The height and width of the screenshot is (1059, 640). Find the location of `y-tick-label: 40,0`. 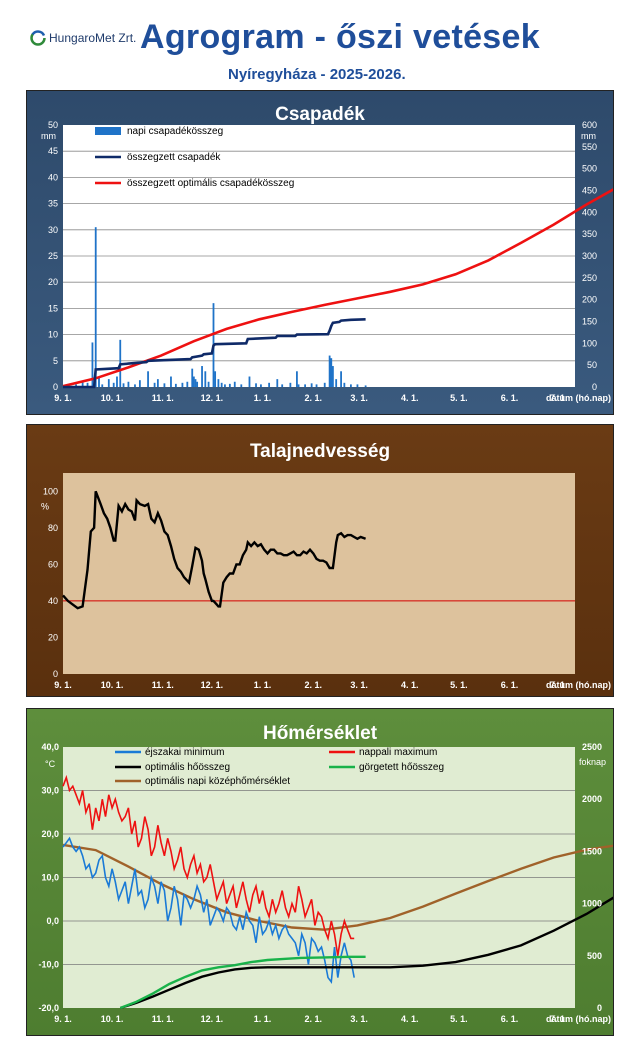

y-tick-label: 40,0 is located at coordinates (50, 747).